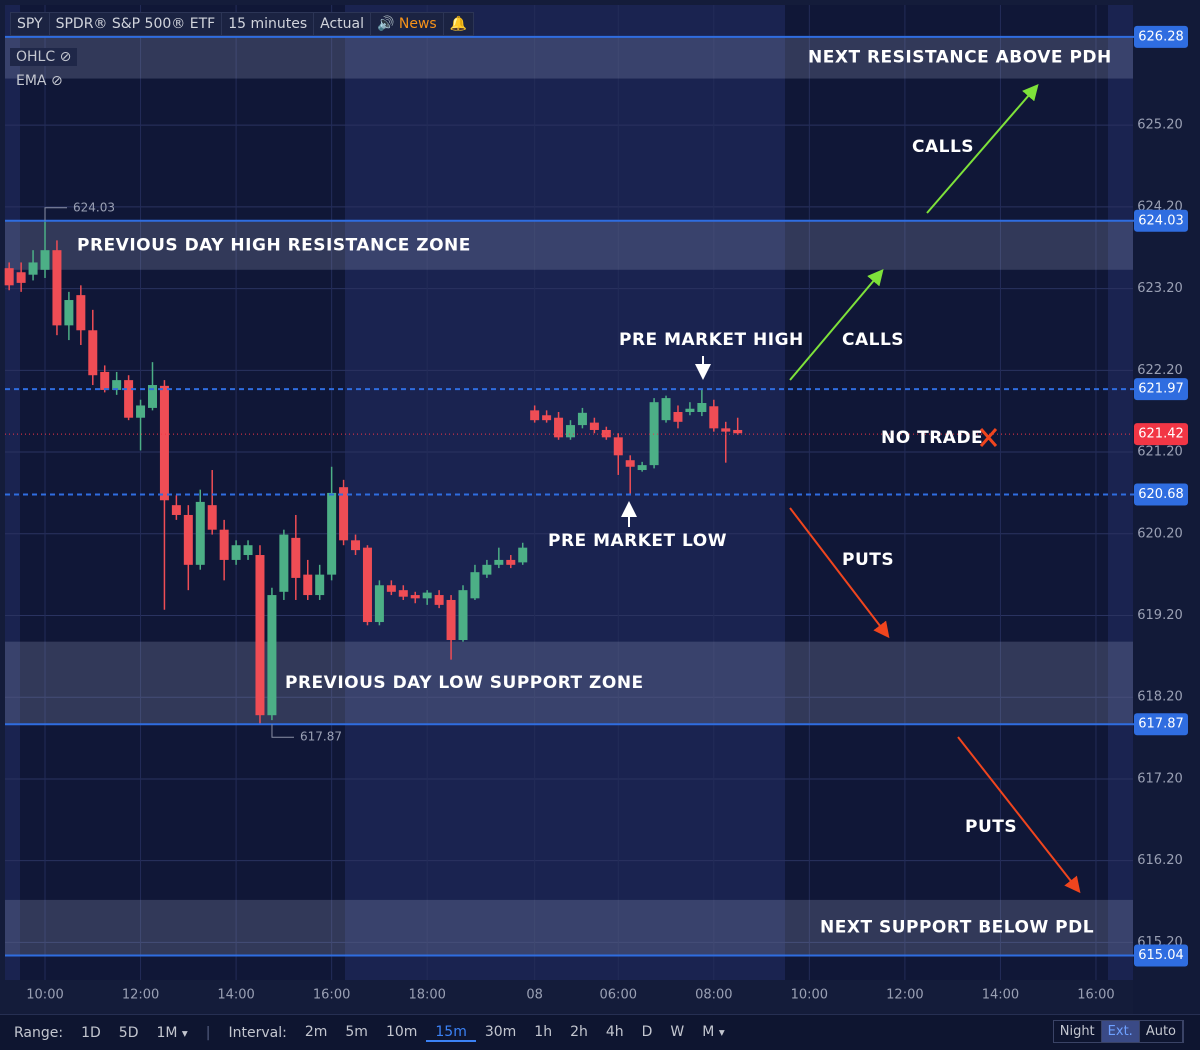 This screenshot has height=1050, width=1200. What do you see at coordinates (274, 245) in the screenshot?
I see `zone-label: PREVIOUS DAY HIGH RESISTANCE ZONE` at bounding box center [274, 245].